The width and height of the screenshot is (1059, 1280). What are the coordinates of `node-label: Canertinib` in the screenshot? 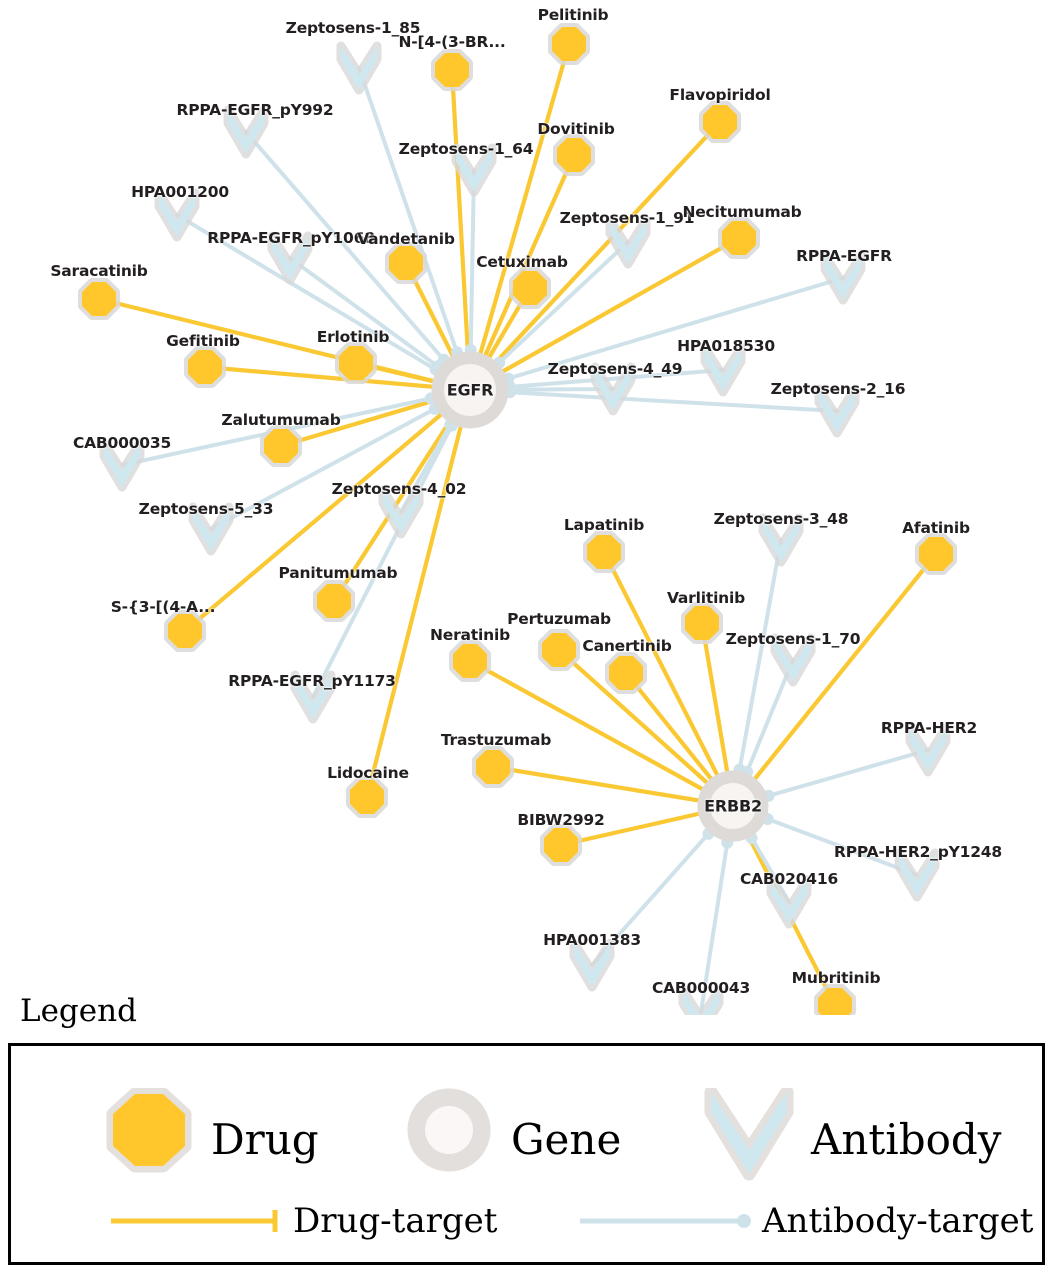 It's located at (627, 646).